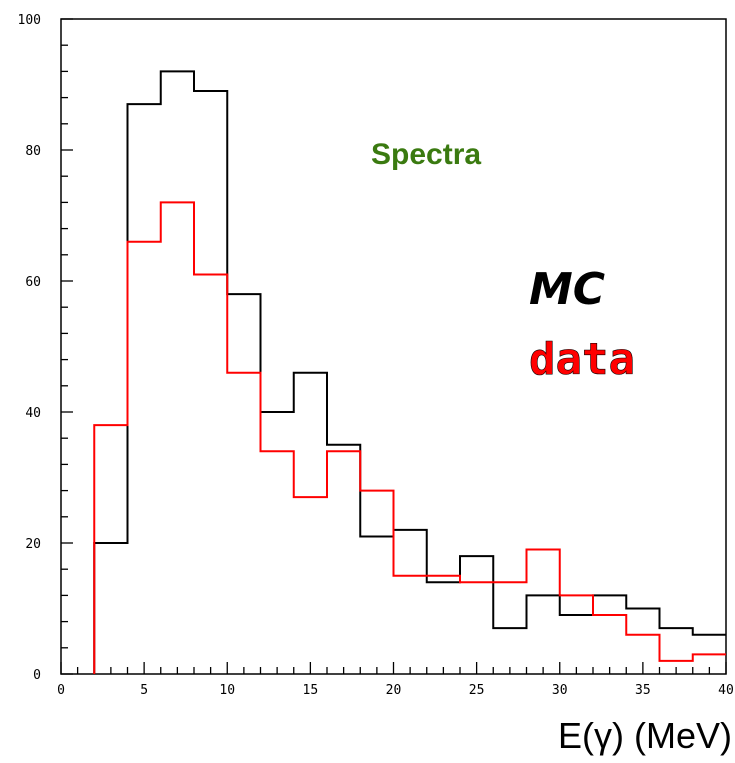  What do you see at coordinates (645, 735) in the screenshot?
I see `x-axis-title: E(γ) (MeV)` at bounding box center [645, 735].